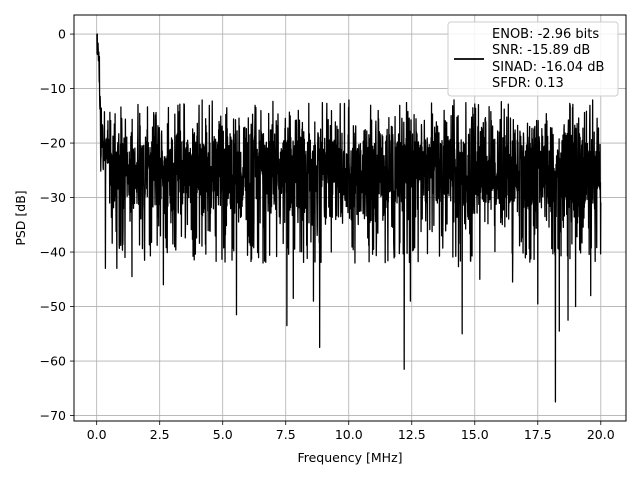 The image size is (640, 484). I want to click on x-tick-label: 10.0, so click(349, 434).